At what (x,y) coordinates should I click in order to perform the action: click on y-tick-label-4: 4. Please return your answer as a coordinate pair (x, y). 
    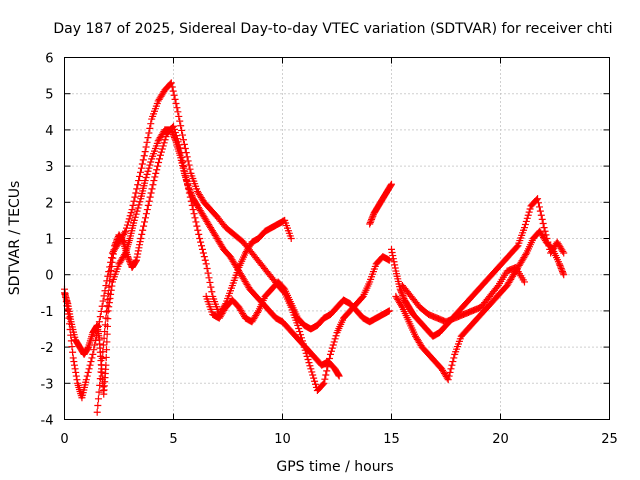
    Looking at the image, I should click on (49, 131).